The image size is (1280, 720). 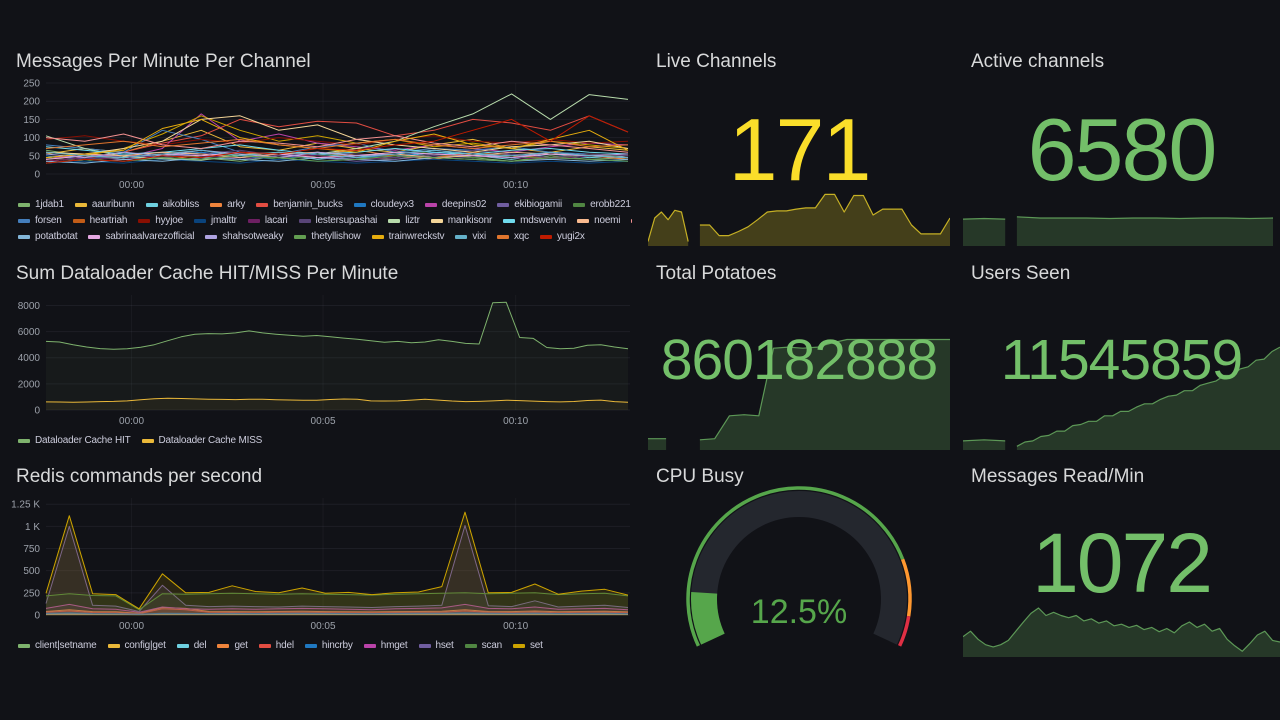 What do you see at coordinates (108, 220) in the screenshot?
I see `legend-label: heartriah` at bounding box center [108, 220].